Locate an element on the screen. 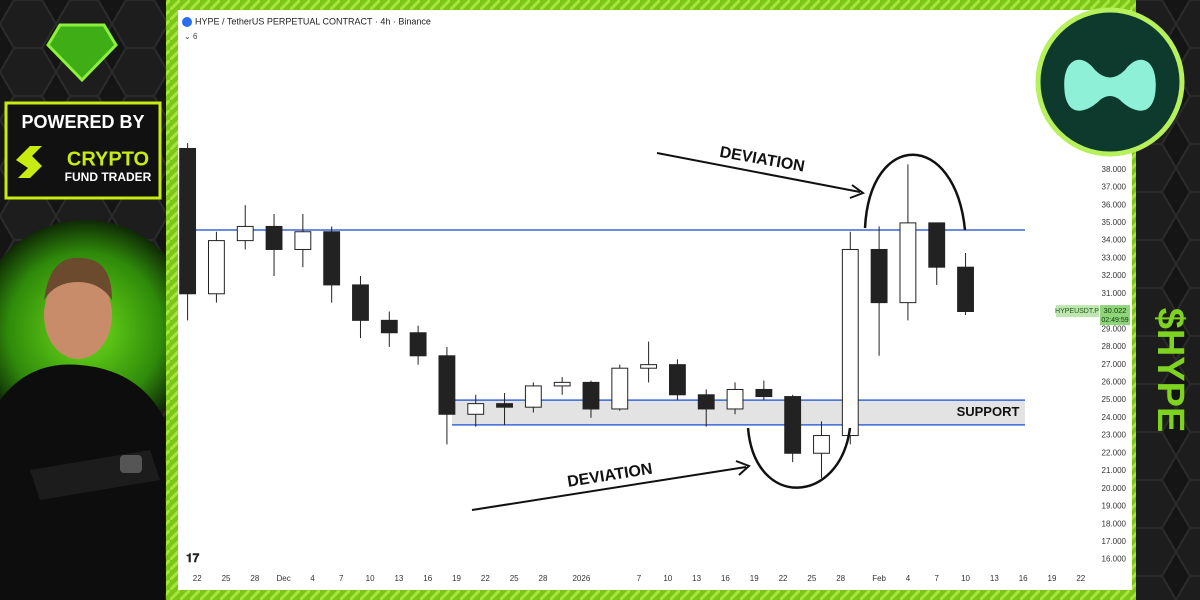 The image size is (1200, 600). price-tag-bg is located at coordinates (1077, 311).